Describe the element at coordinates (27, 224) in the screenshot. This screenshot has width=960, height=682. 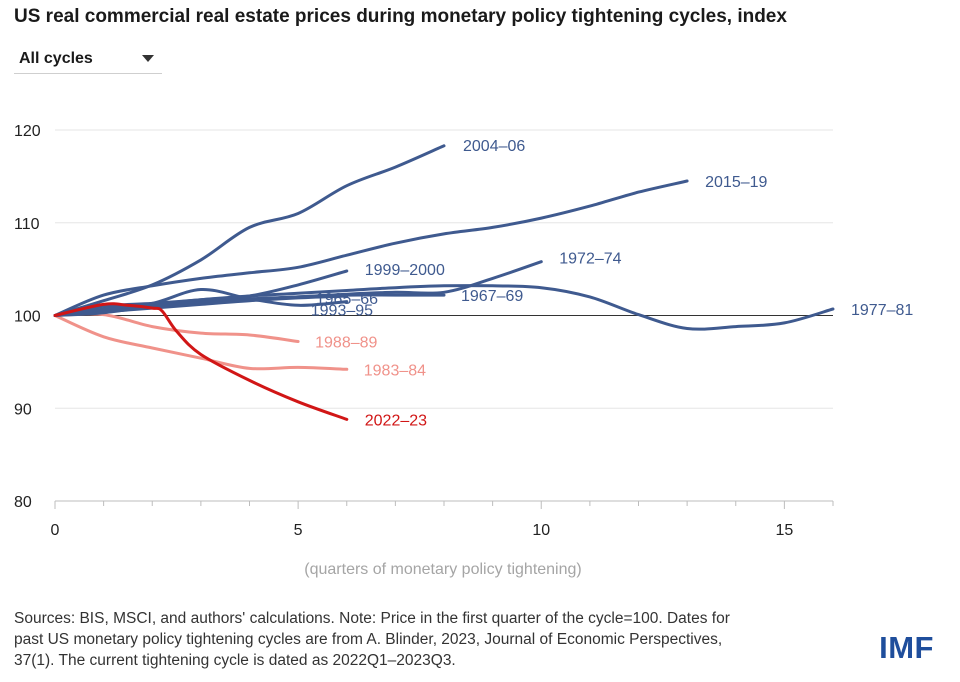
I see `y-tick-label: 110` at that location.